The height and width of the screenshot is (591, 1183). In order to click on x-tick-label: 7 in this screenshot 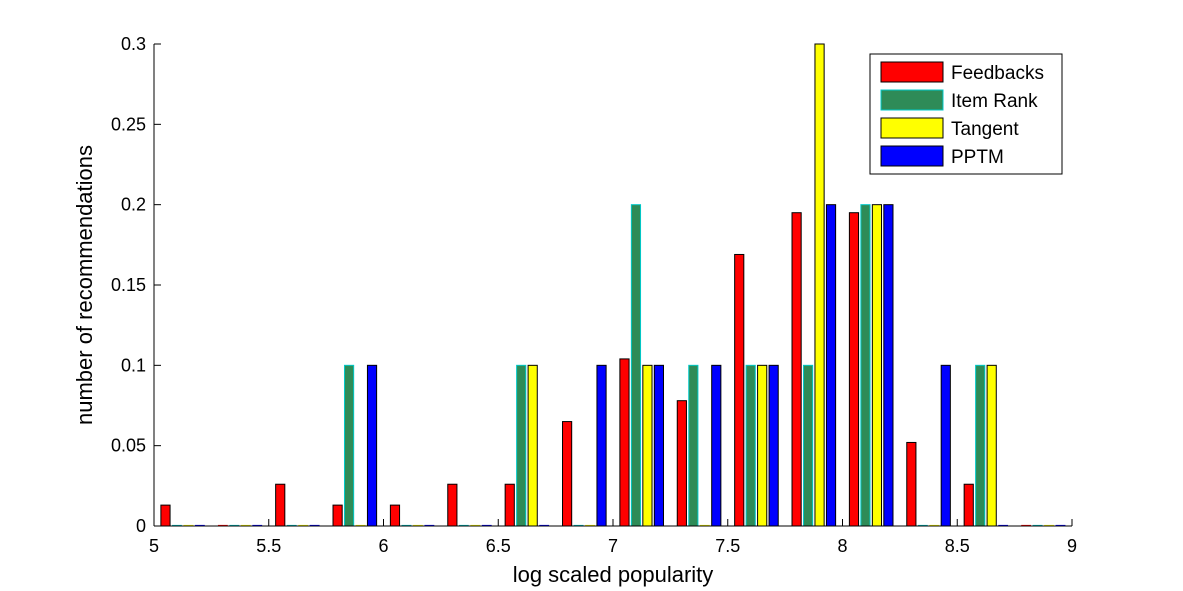, I will do `click(613, 546)`.